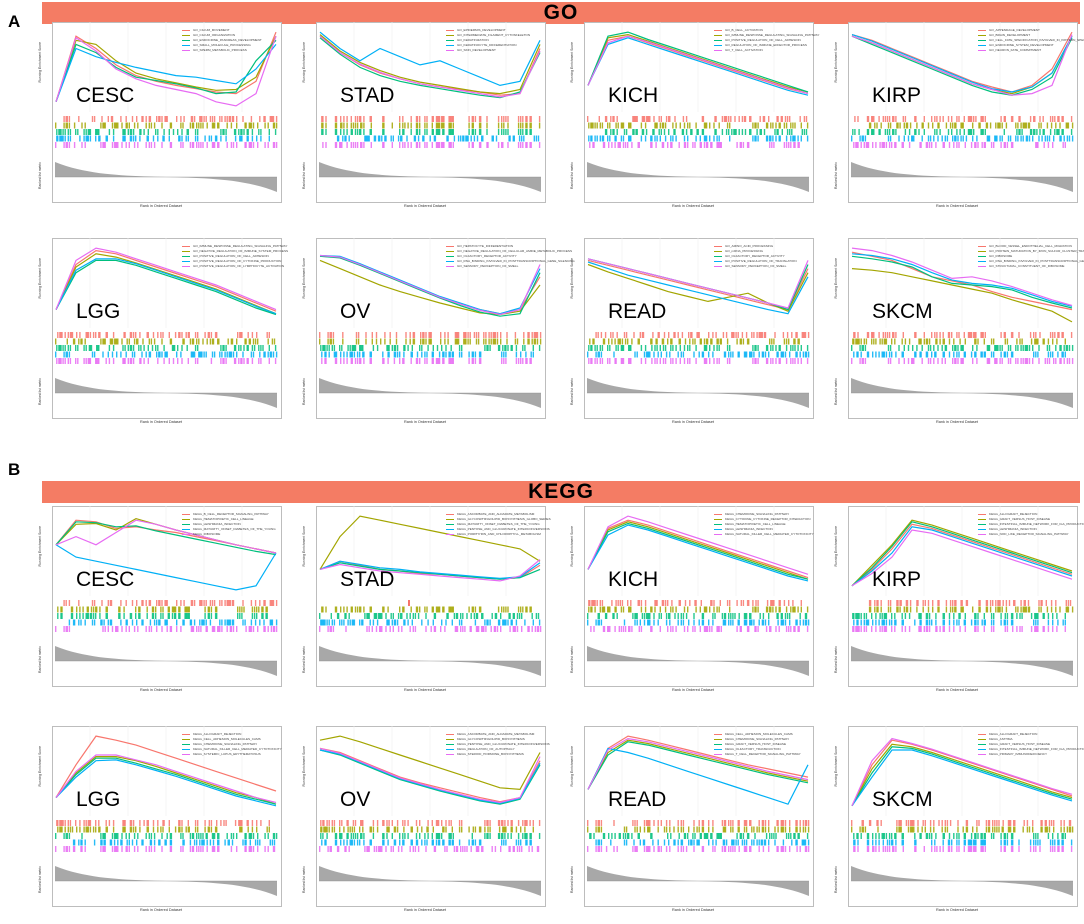 This screenshot has height=924, width=1084. What do you see at coordinates (98, 311) in the screenshot?
I see `cancer-type-label: LGG` at bounding box center [98, 311].